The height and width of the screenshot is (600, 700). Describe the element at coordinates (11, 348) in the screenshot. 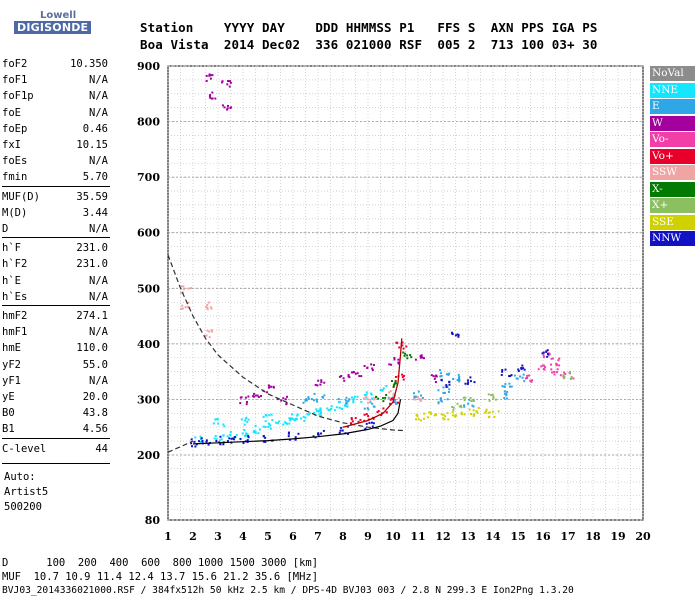

I see `param-key: hmE` at that location.